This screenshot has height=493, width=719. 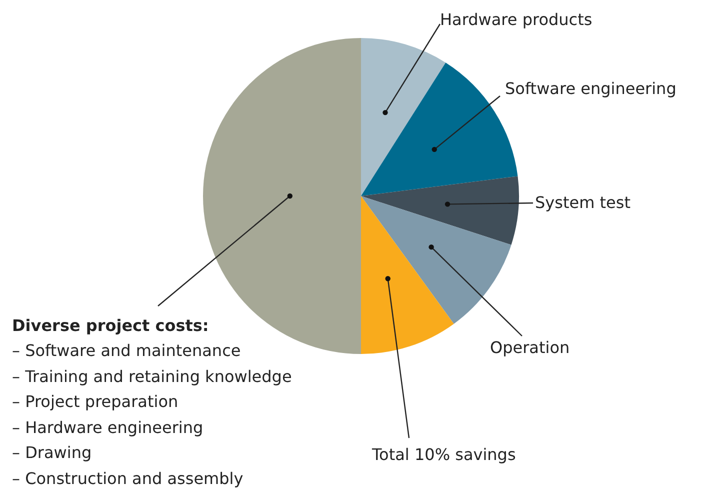 I want to click on text: – Project preparation, so click(x=96, y=402).